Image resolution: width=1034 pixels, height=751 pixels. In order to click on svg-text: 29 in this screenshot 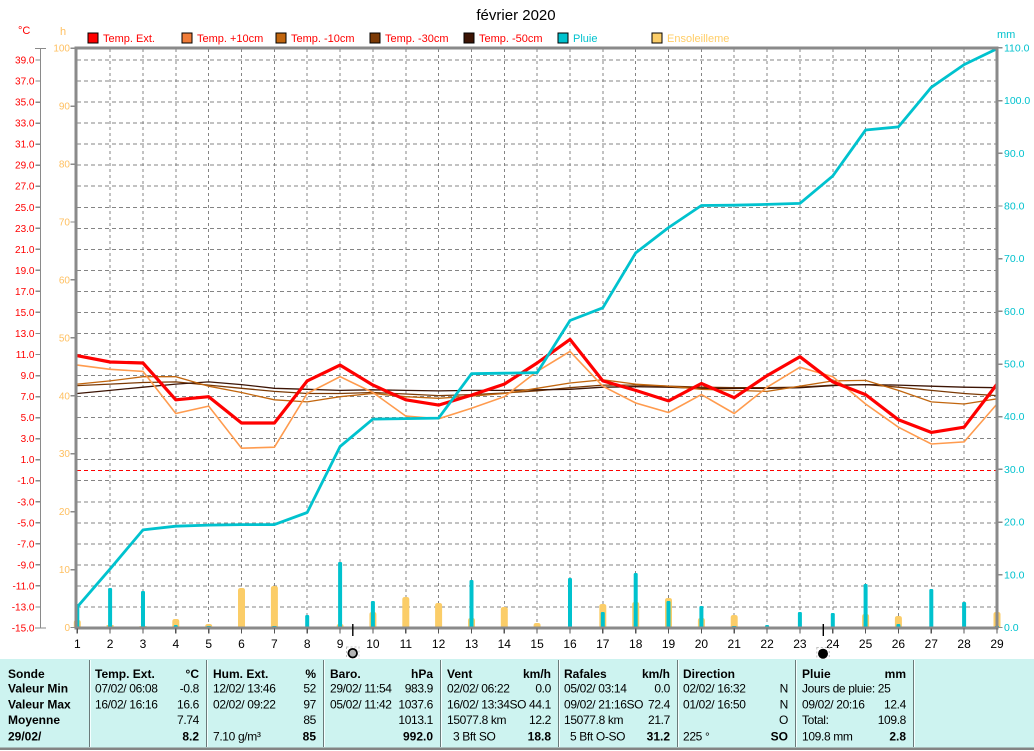, I will do `click(997, 644)`.